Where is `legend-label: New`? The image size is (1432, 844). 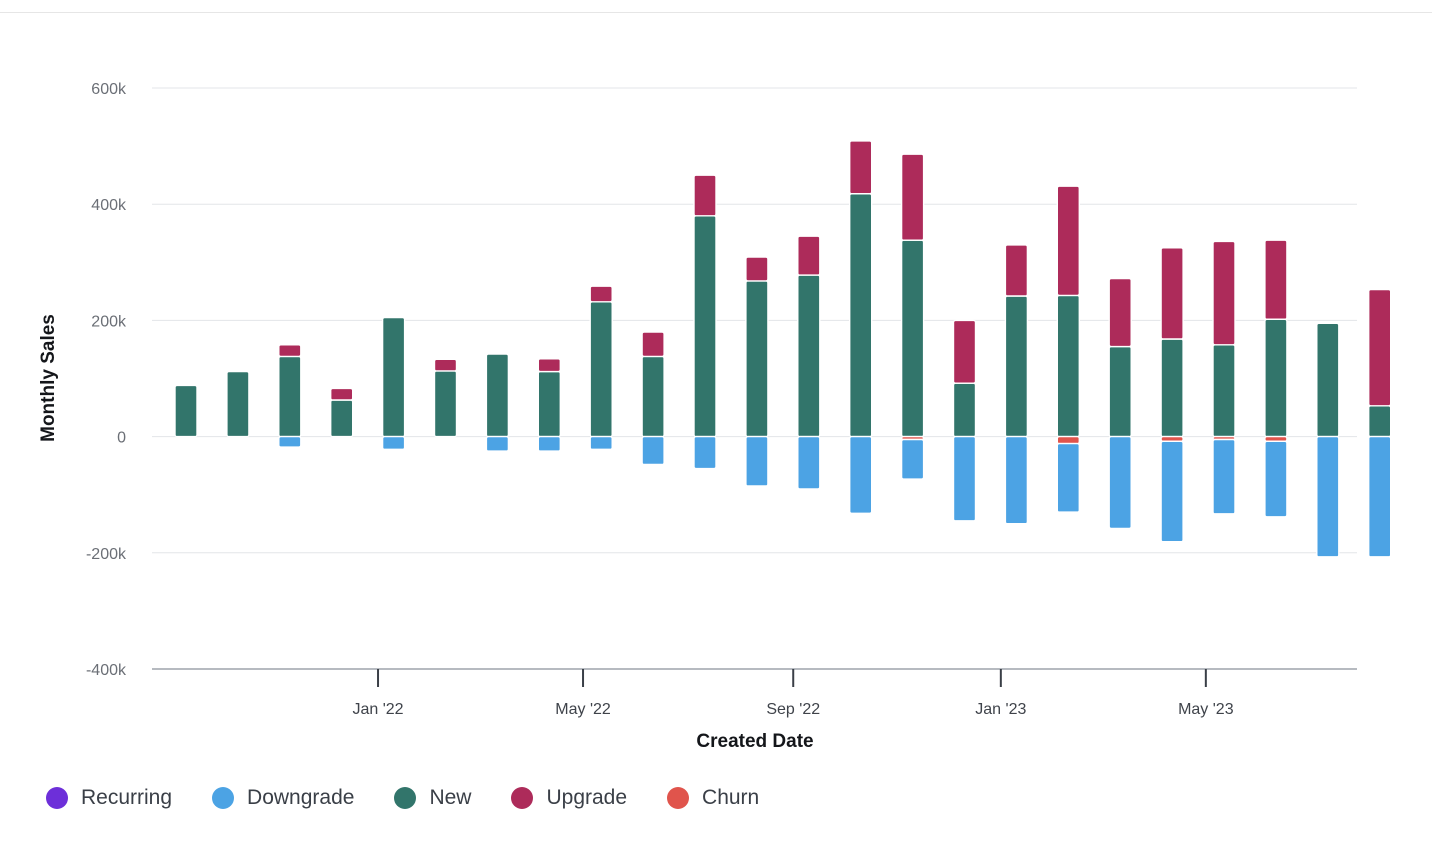 legend-label: New is located at coordinates (450, 797).